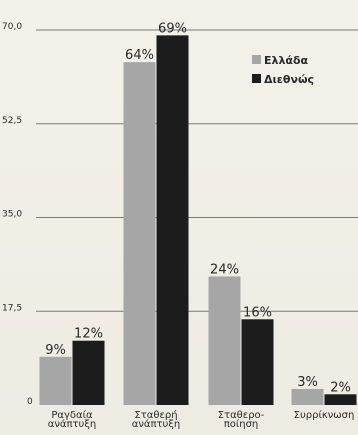 Image resolution: width=358 pixels, height=435 pixels. Describe the element at coordinates (12, 308) in the screenshot. I see `y-tick-label: 17,5` at that location.